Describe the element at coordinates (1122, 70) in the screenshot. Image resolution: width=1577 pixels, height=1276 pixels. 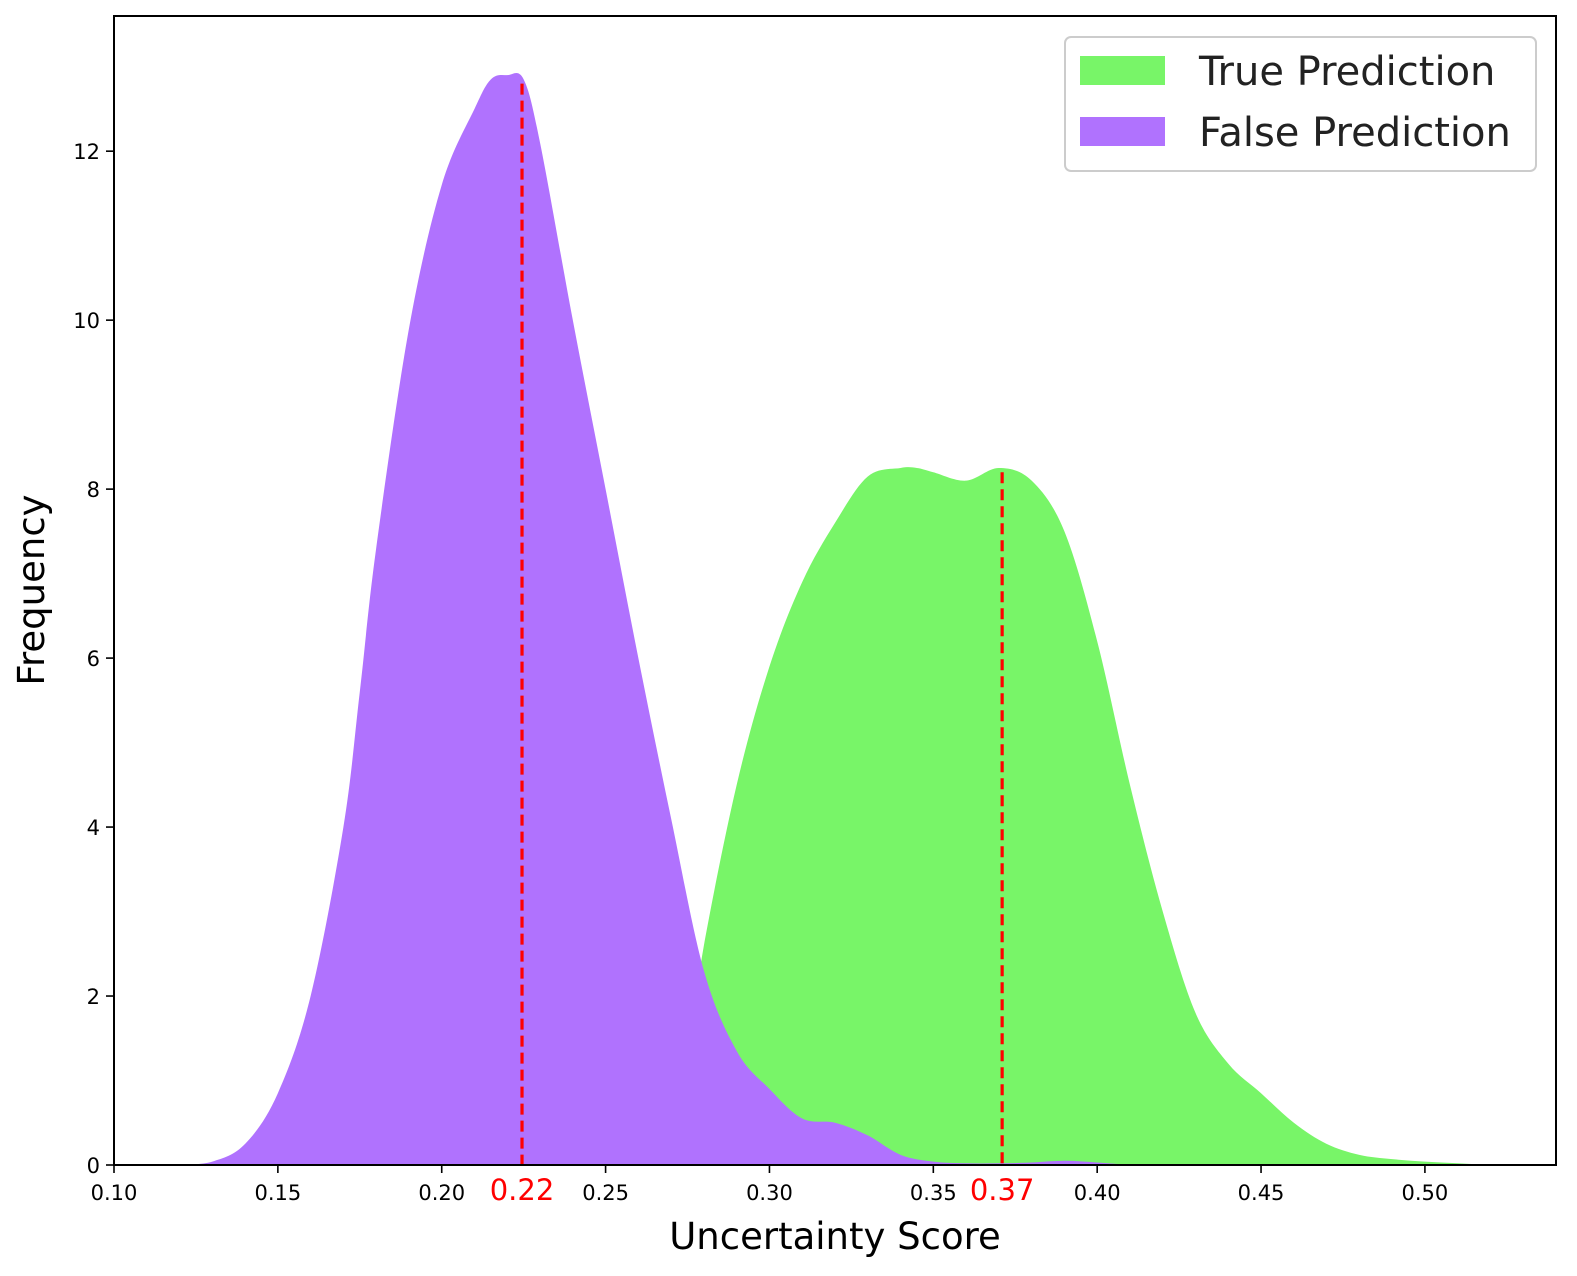
I see `legend-swatch-true-prediction` at that location.